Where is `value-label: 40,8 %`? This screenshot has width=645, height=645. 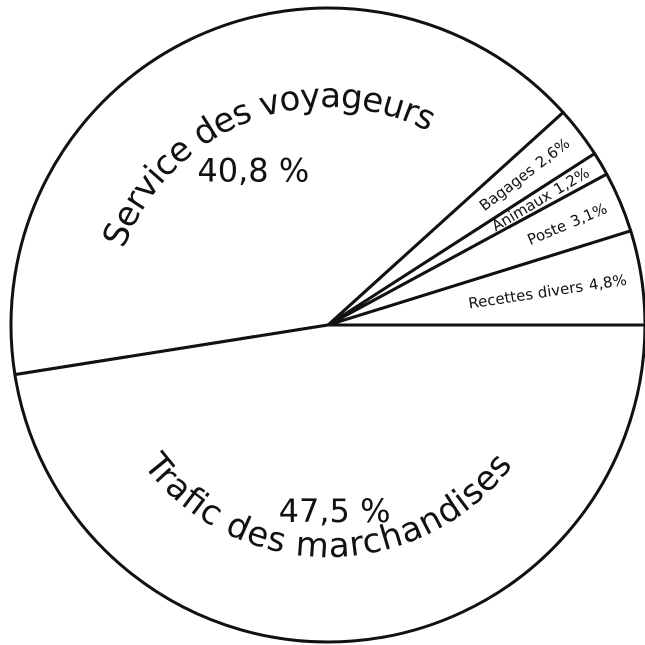
value-label: 40,8 % is located at coordinates (253, 170).